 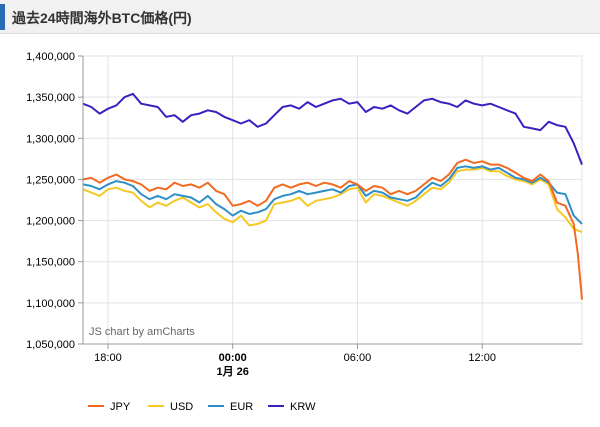 I want to click on y-tick-label: 1,400,000, so click(x=50, y=57).